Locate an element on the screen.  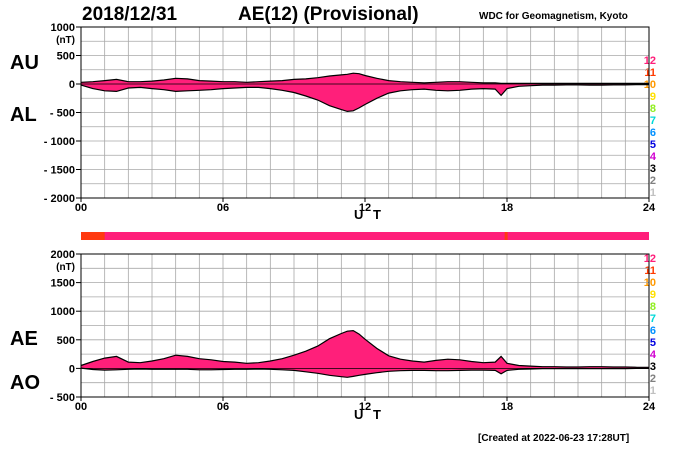
series-line-au is located at coordinates (364, 78).